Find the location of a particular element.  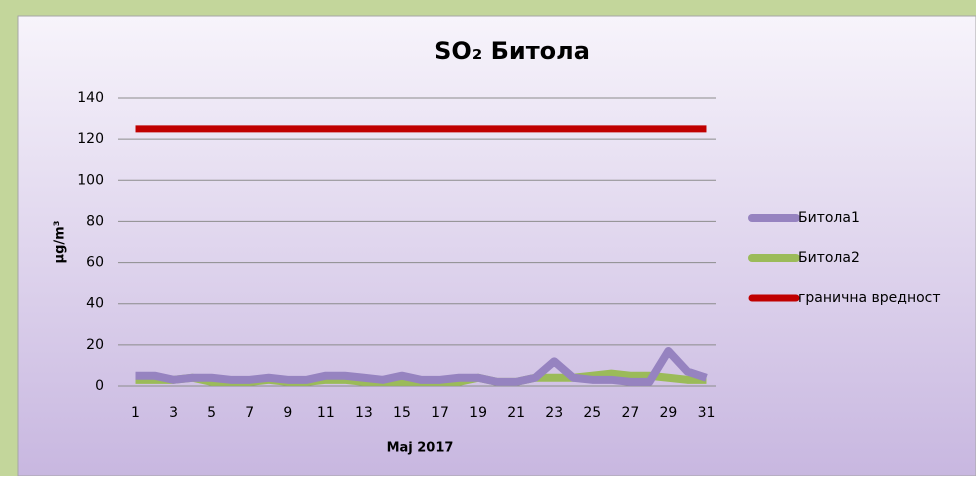

y-tick-label: 20 is located at coordinates (95, 345).